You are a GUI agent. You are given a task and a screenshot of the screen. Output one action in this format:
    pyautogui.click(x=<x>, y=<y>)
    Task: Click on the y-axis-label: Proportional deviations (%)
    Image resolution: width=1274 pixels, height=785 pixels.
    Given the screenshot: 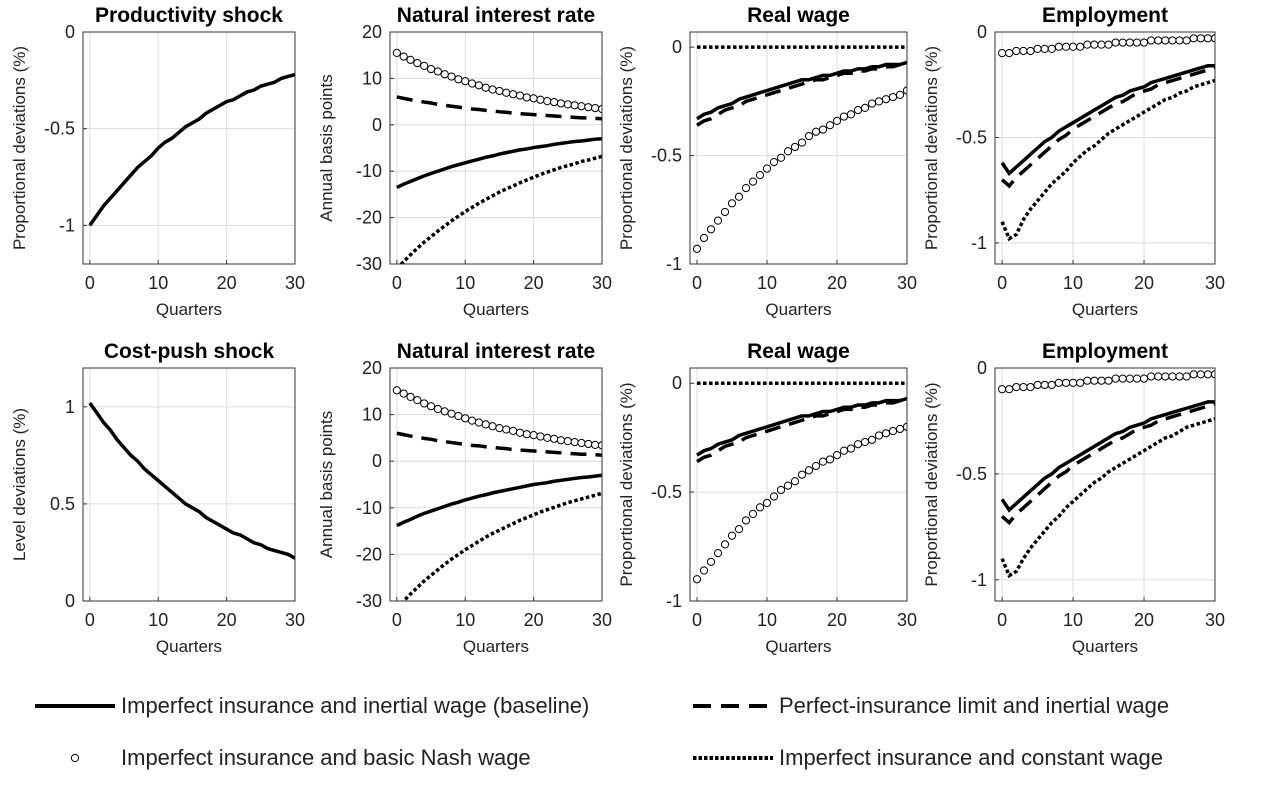 What is the action you would take?
    pyautogui.click(x=626, y=148)
    